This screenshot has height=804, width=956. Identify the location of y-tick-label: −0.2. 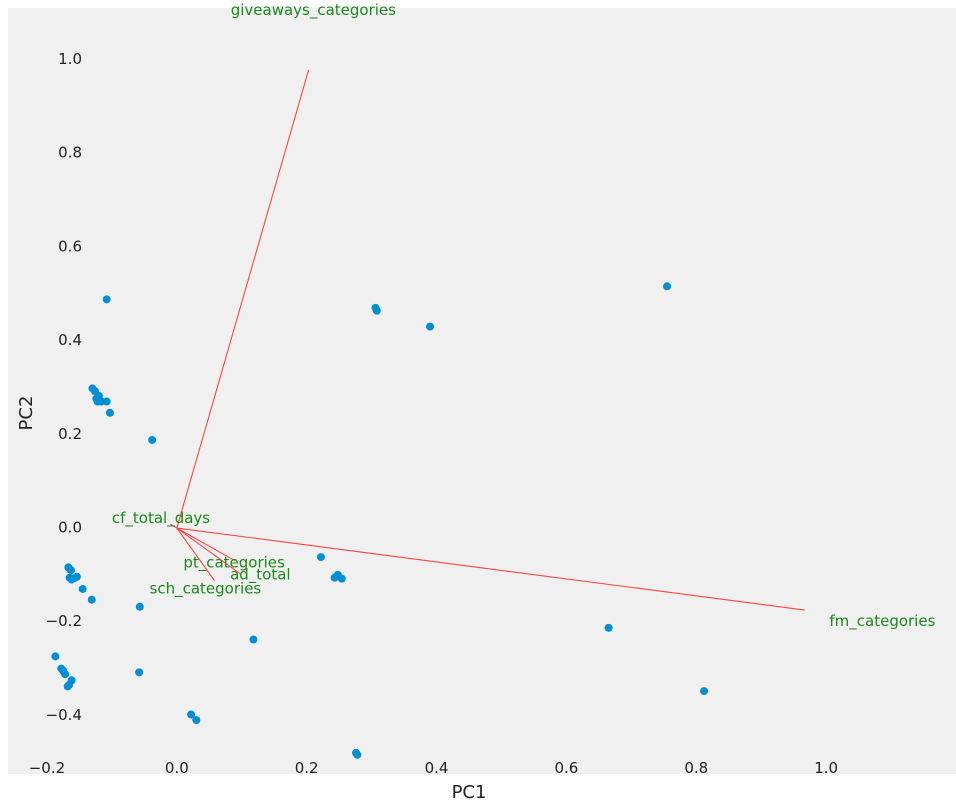
(64, 621).